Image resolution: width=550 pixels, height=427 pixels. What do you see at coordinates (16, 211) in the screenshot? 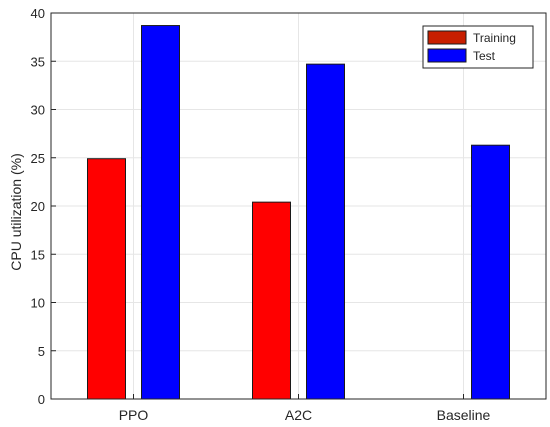
I see `y-axis-label: CPU utilization (%)` at bounding box center [16, 211].